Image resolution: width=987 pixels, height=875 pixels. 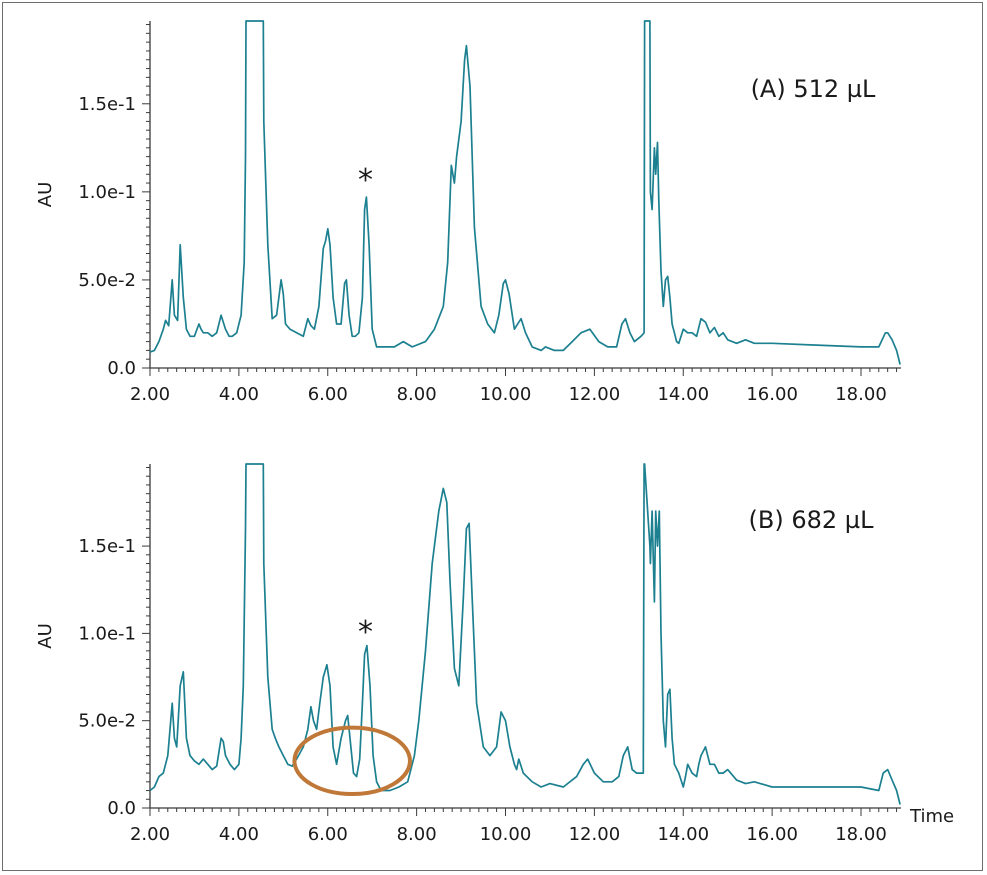 What do you see at coordinates (239, 834) in the screenshot?
I see `panel-b-x-tick-label: 4.00` at bounding box center [239, 834].